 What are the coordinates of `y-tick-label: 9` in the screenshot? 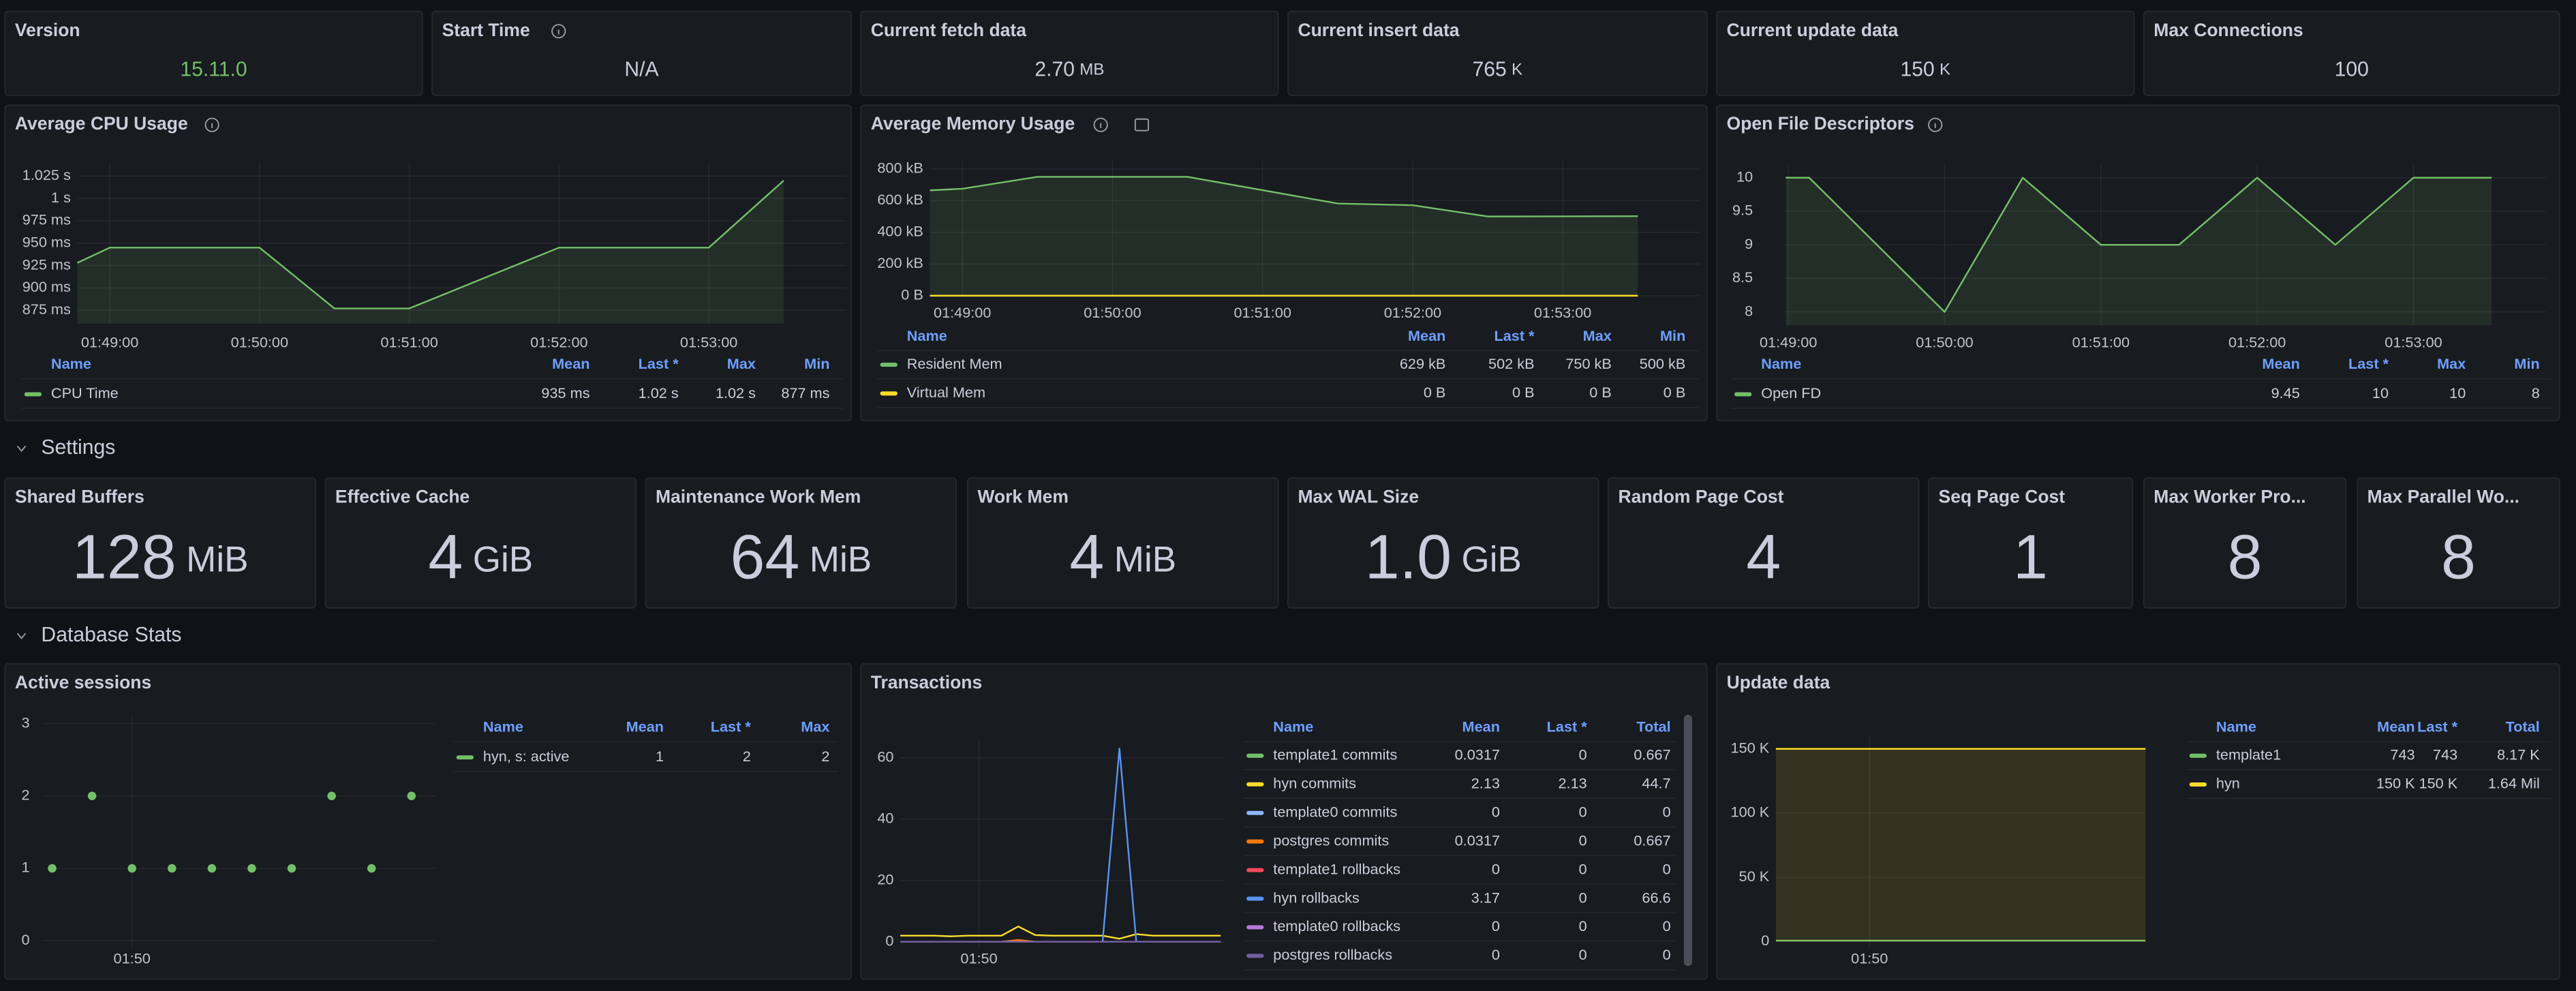 It's located at (1749, 244).